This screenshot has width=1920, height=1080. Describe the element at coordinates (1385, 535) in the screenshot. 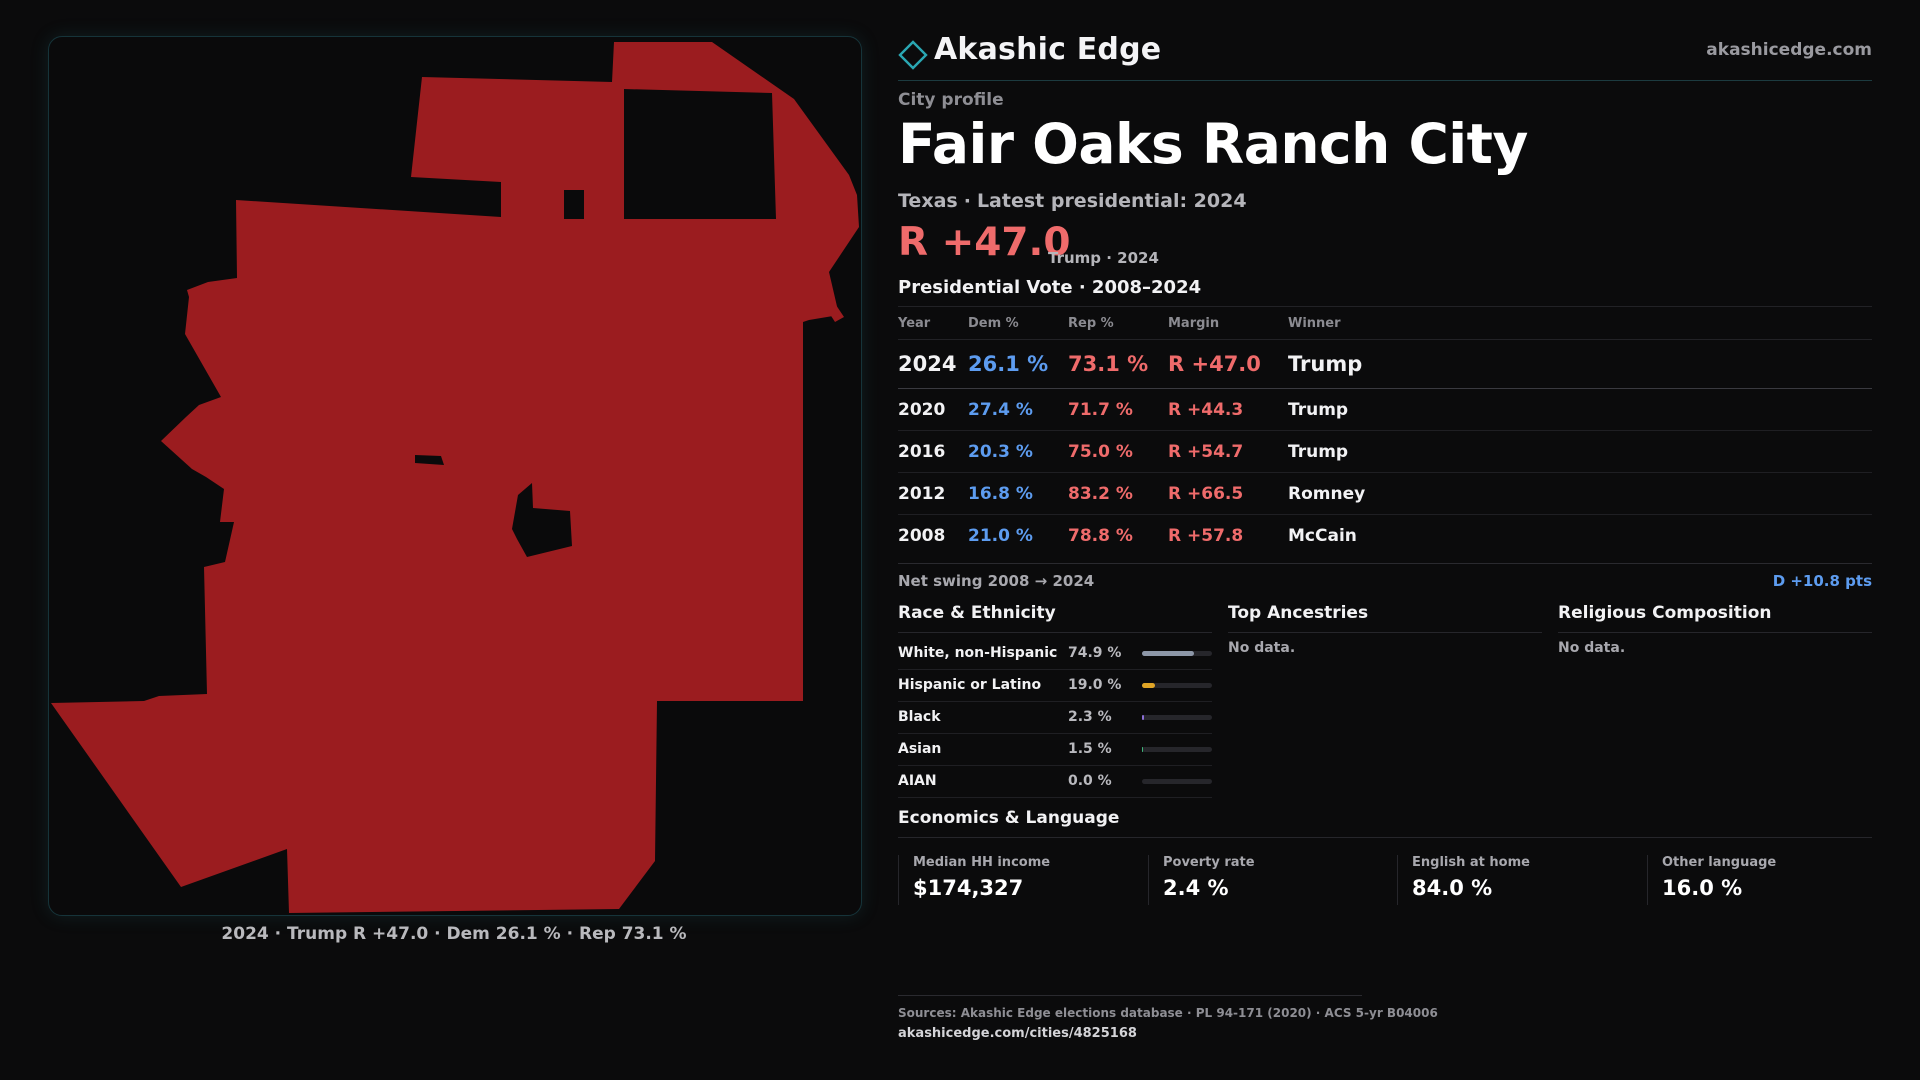

I see `table-row: 2008 21.0 % 78.8 % R +57.8 McCain` at that location.